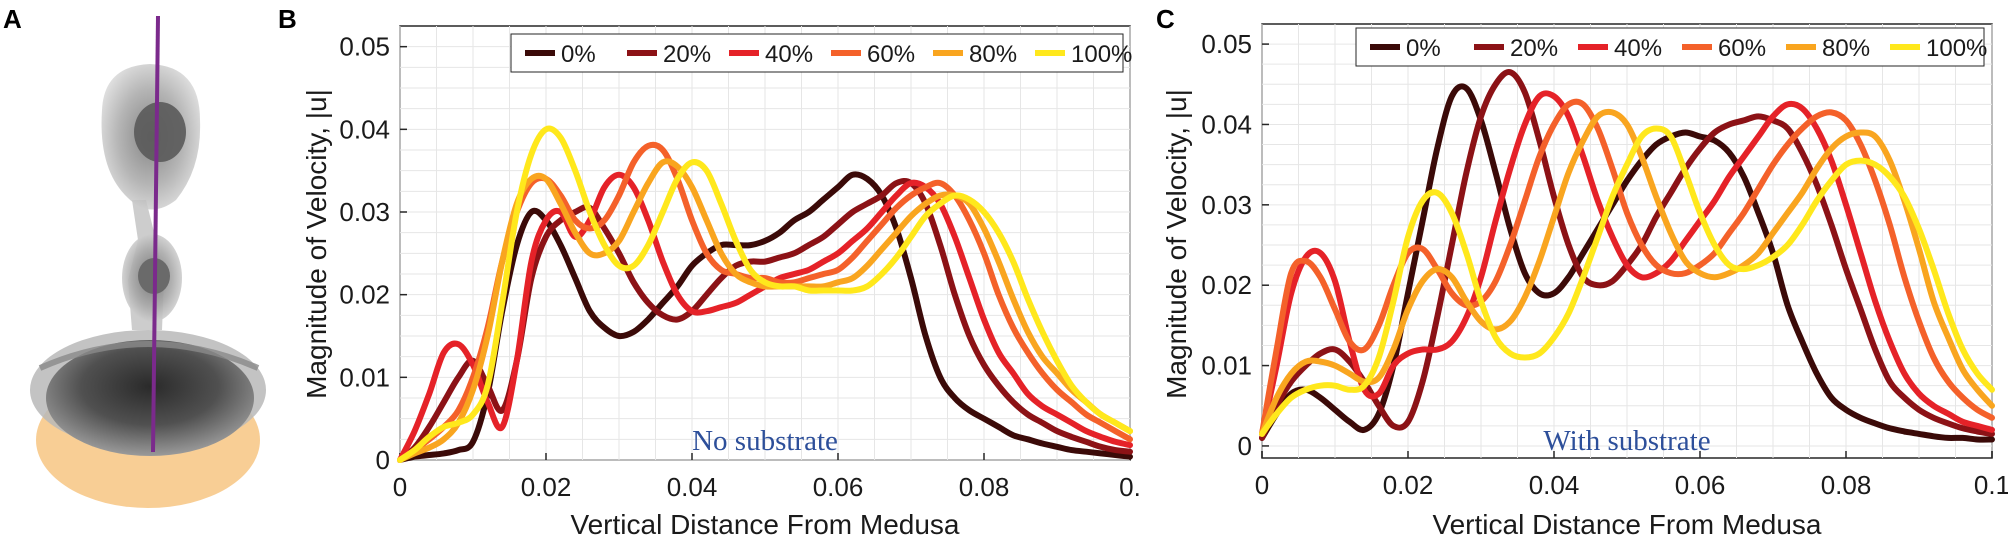  What do you see at coordinates (160, 132) in the screenshot?
I see `vortex-ring-core-upper` at bounding box center [160, 132].